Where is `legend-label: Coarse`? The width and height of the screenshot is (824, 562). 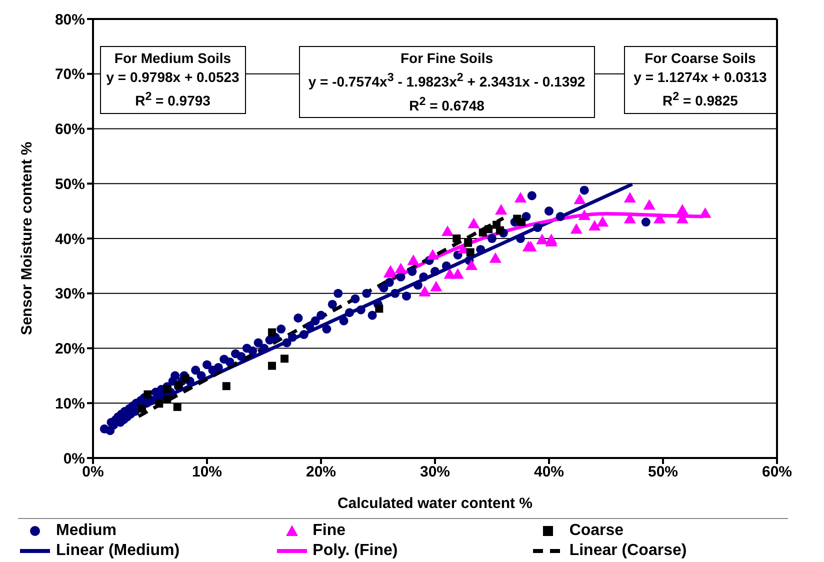 legend-label: Coarse is located at coordinates (596, 531).